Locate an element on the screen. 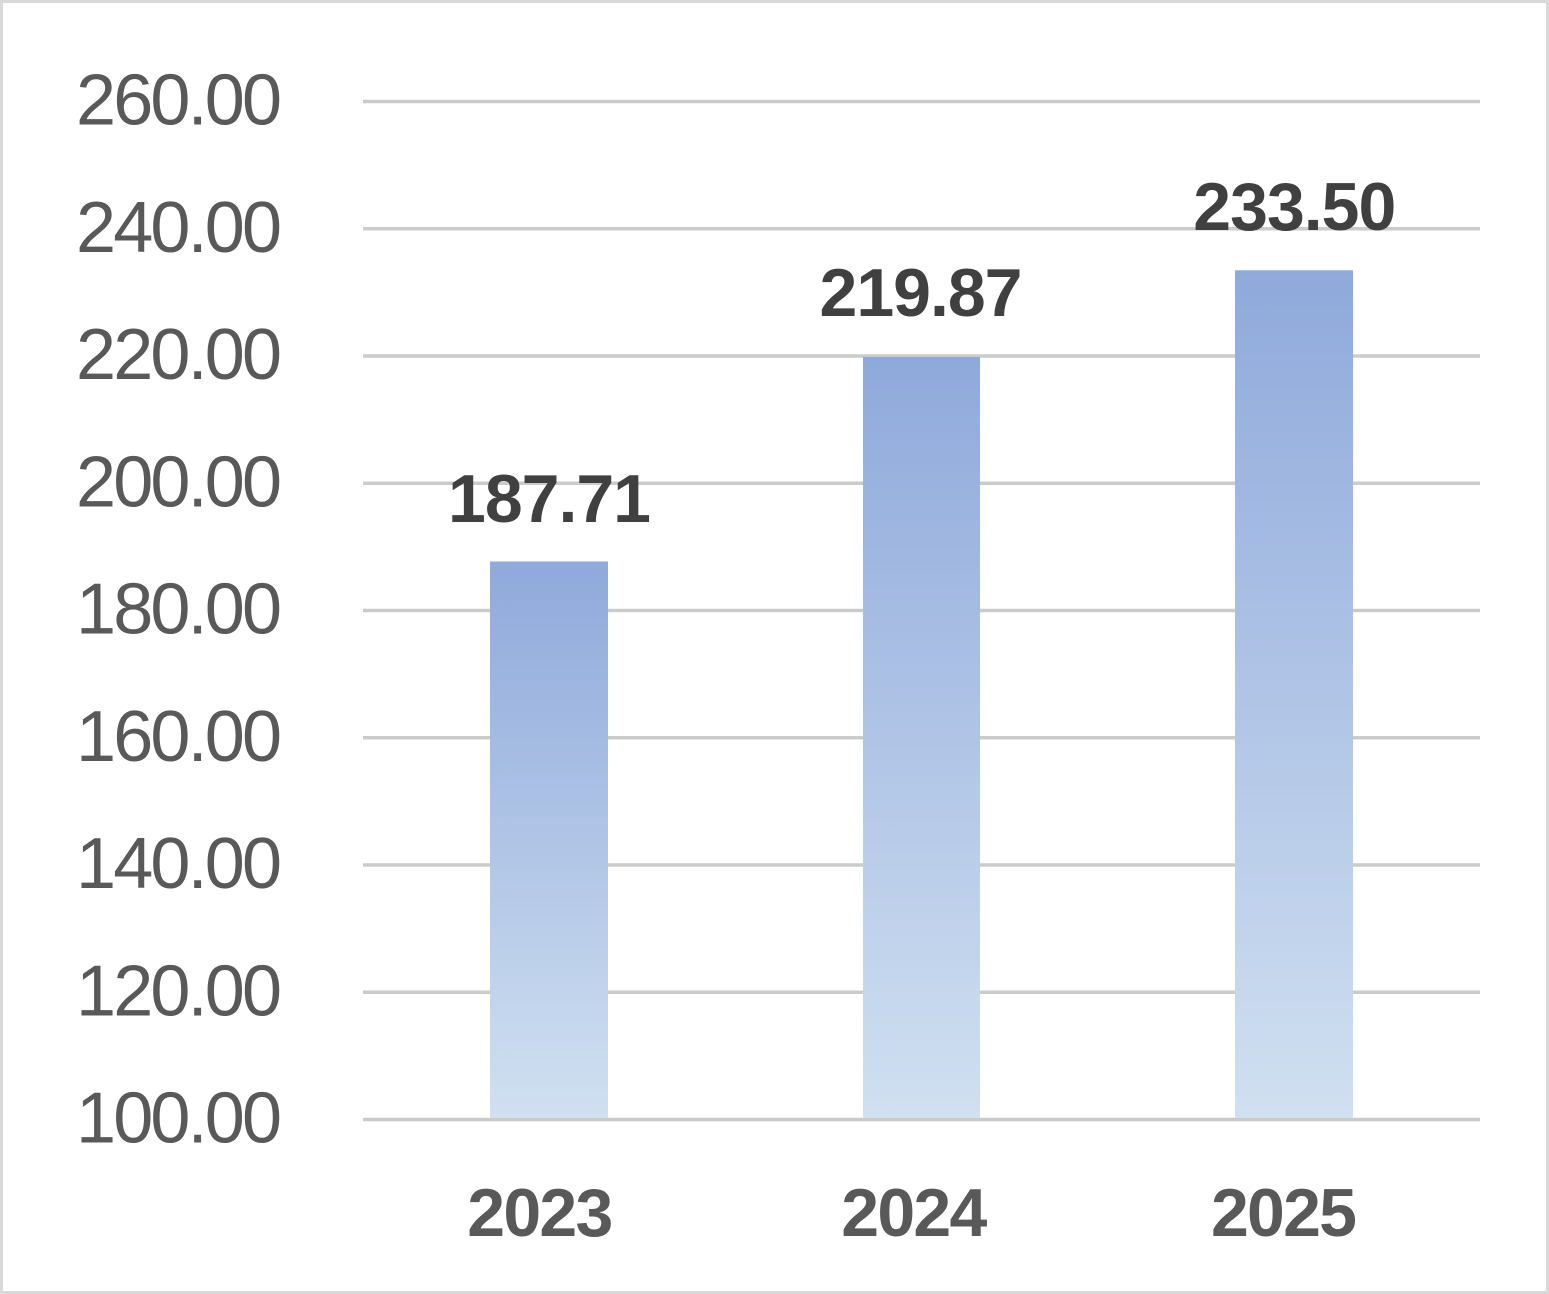  svg-text: 233.50 is located at coordinates (1294, 207).